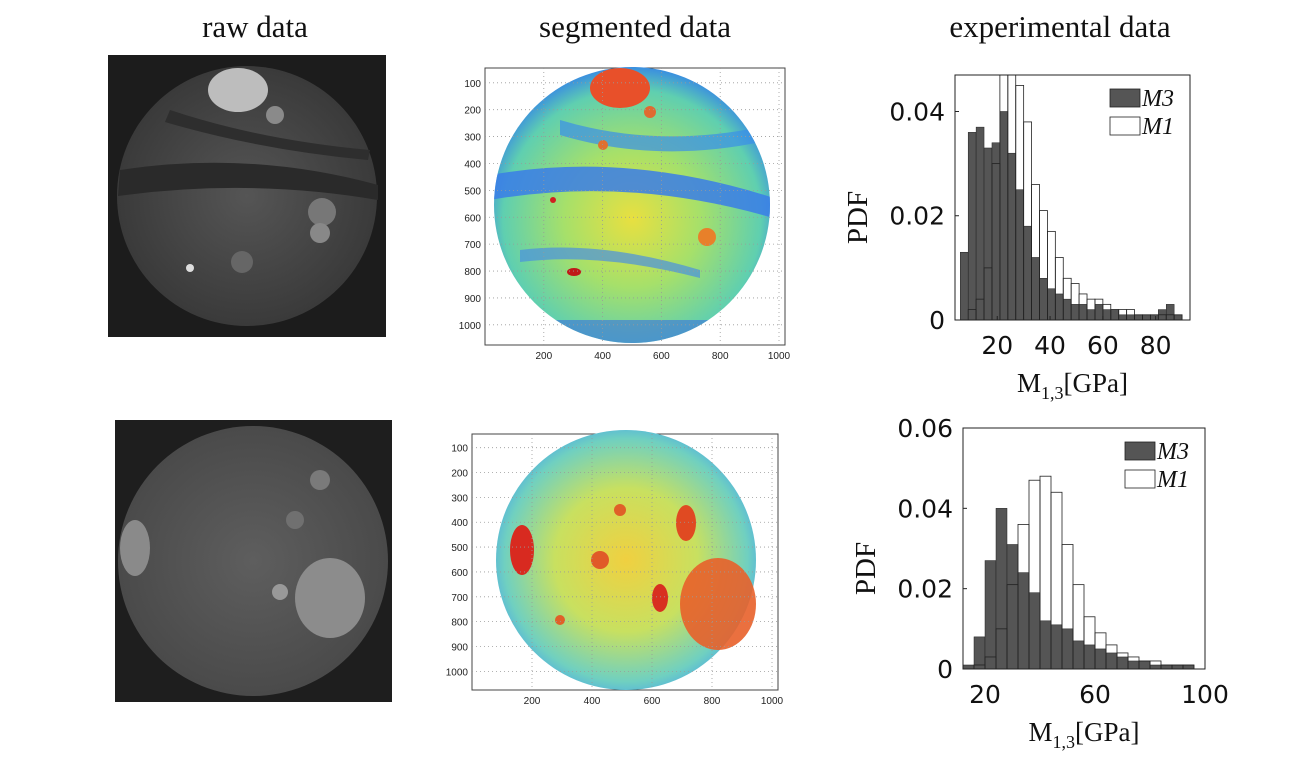 The width and height of the screenshot is (1314, 766). What do you see at coordinates (1205, 694) in the screenshot?
I see `x-tick-label: 100` at bounding box center [1205, 694].